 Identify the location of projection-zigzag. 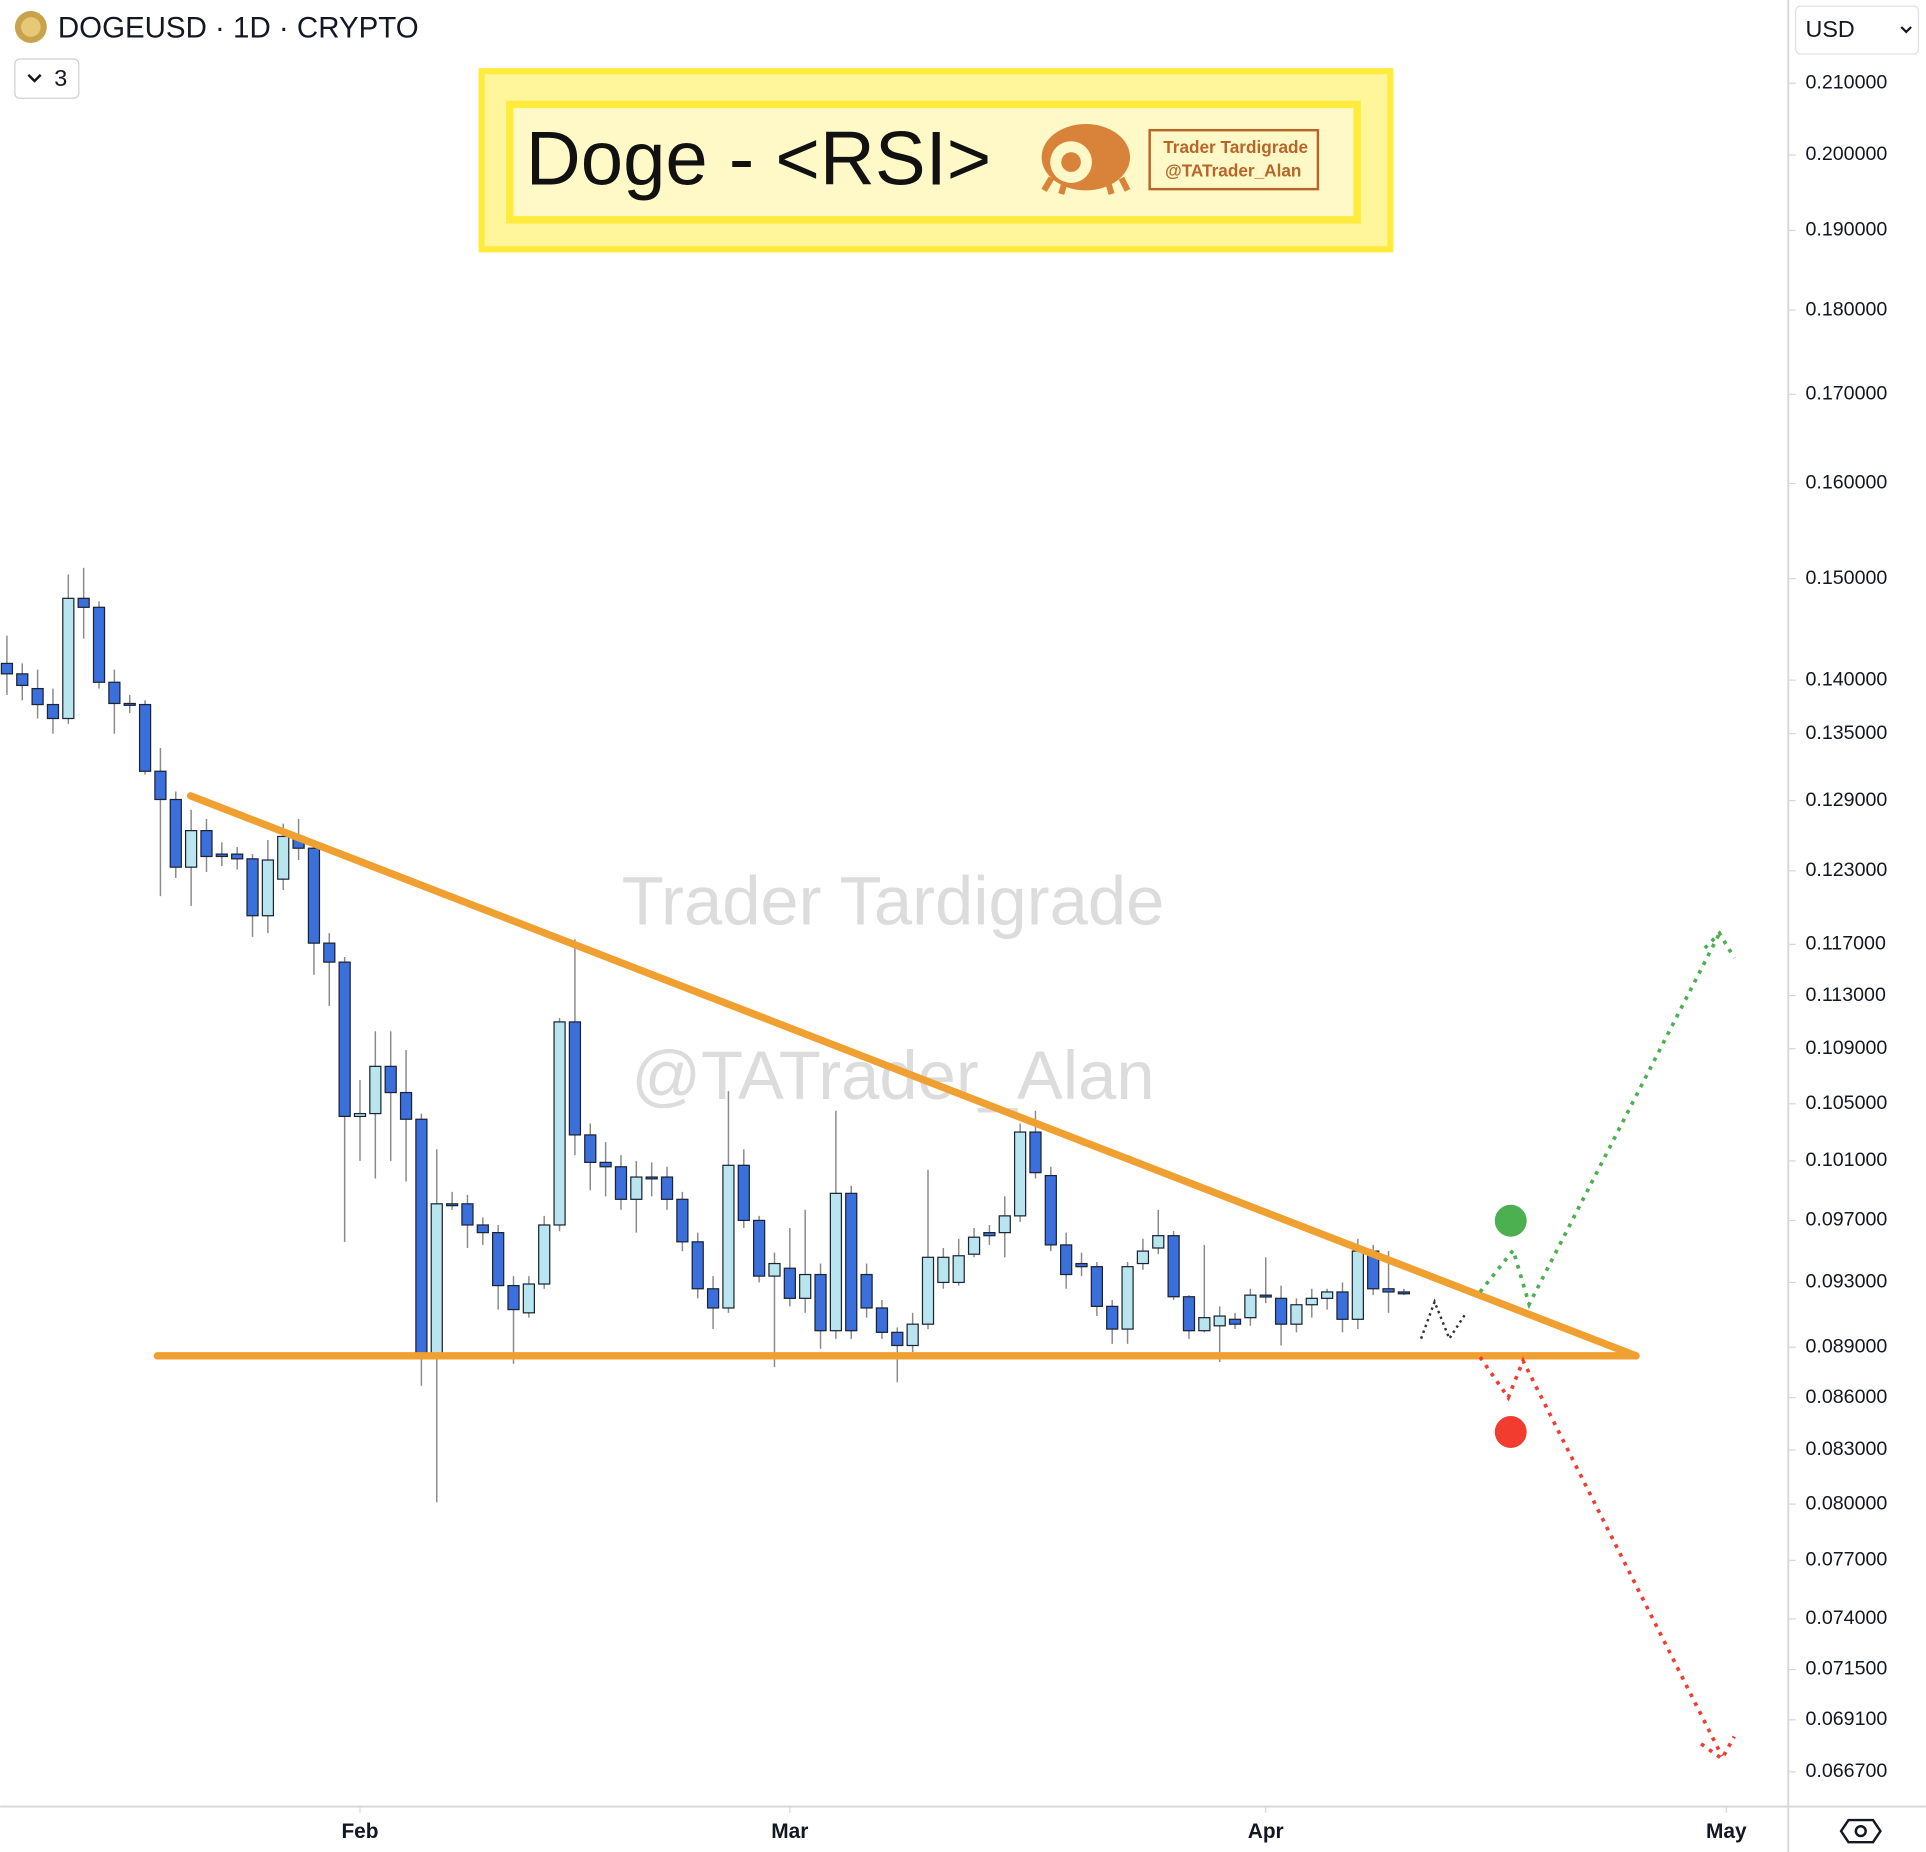
(1443, 1320).